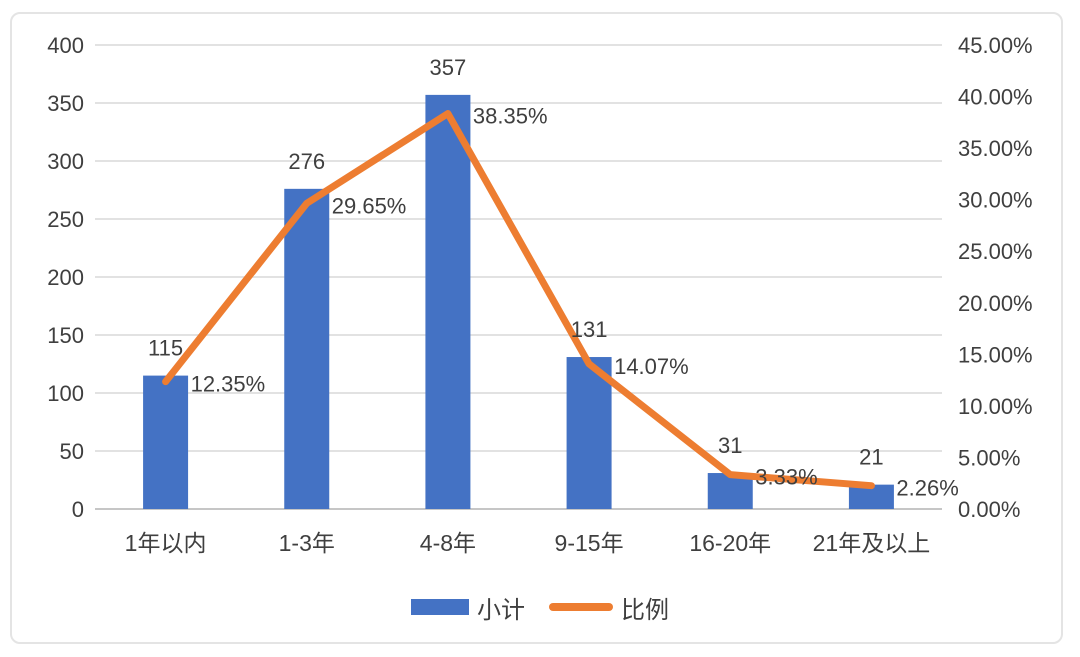  What do you see at coordinates (589, 543) in the screenshot?
I see `x-axis-category-label: 9-15年` at bounding box center [589, 543].